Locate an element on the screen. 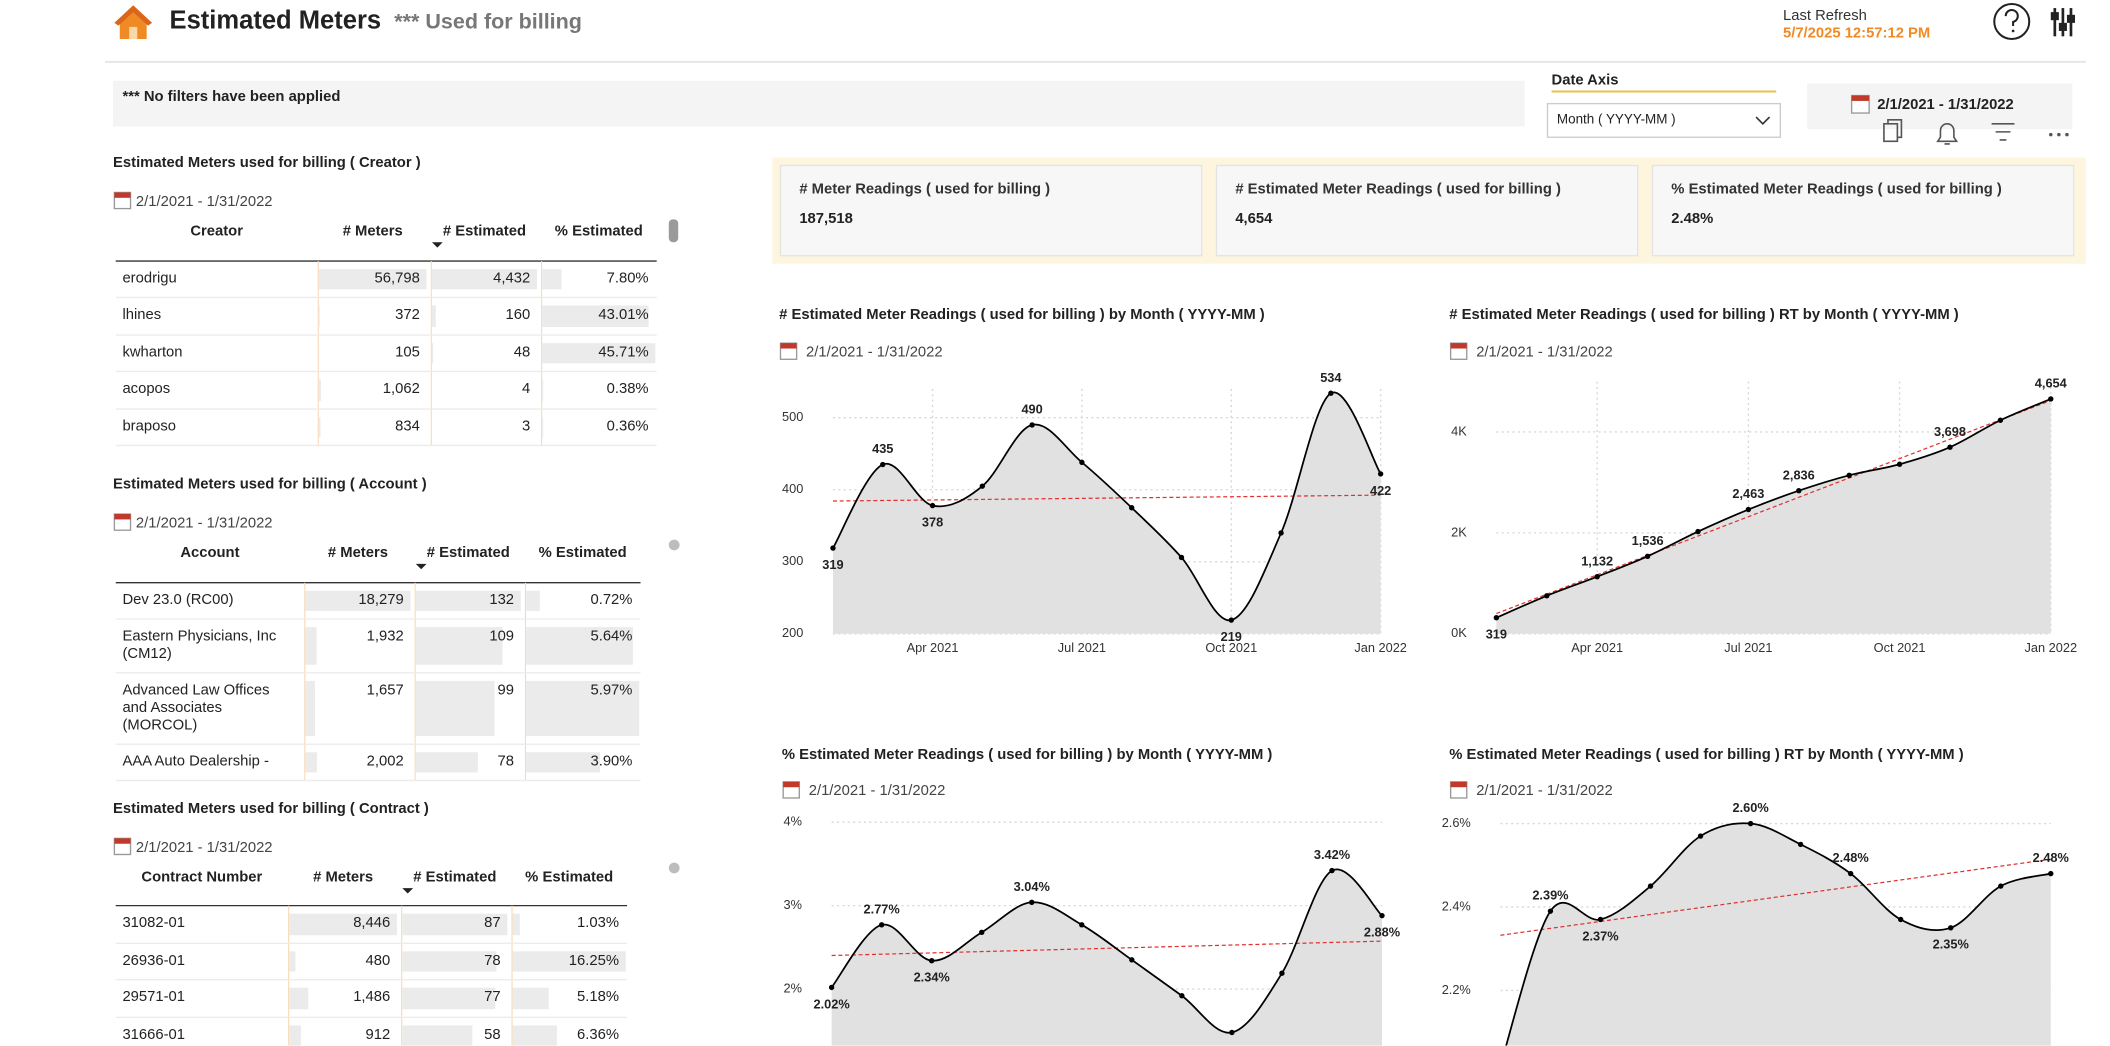 The width and height of the screenshot is (2110, 1046). copy-icon is located at coordinates (1893, 130).